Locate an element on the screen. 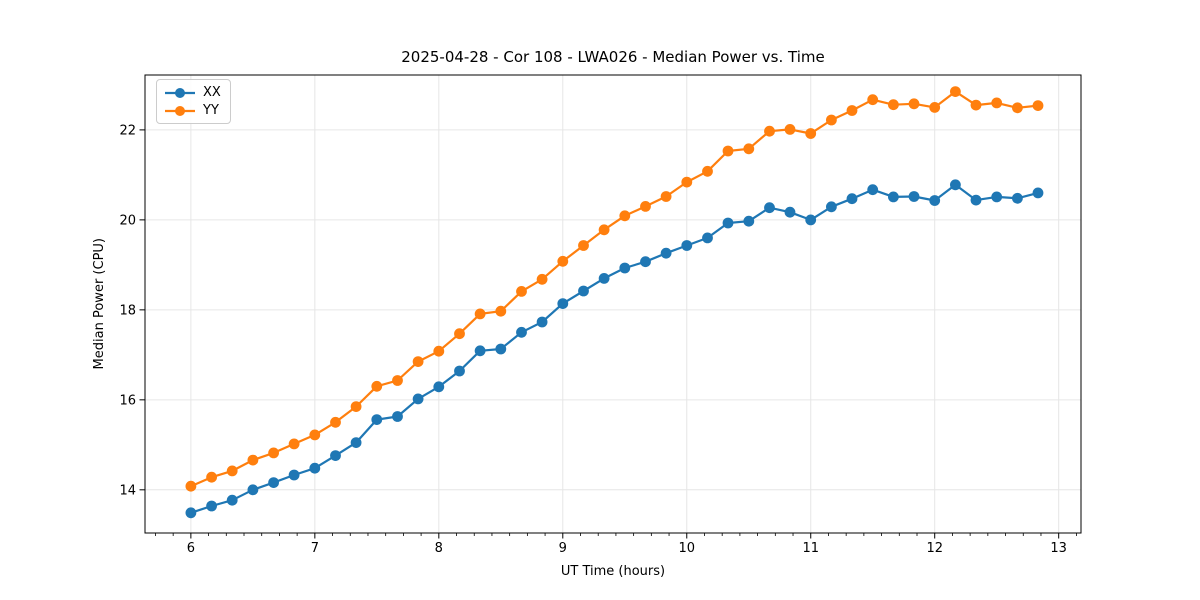 This screenshot has height=600, width=1200. y-tick-label: 16 is located at coordinates (127, 400).